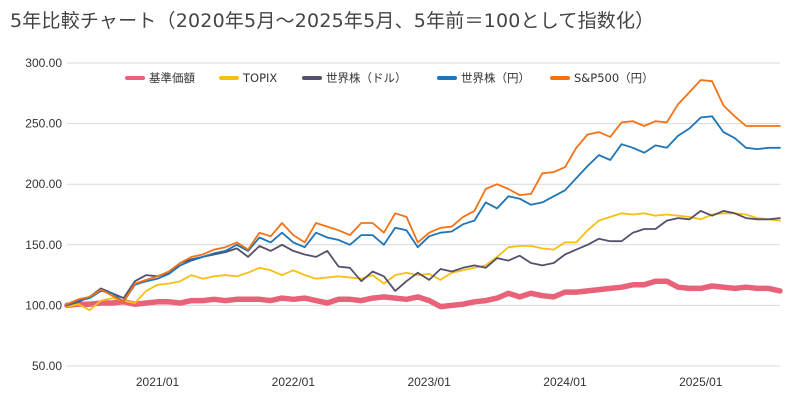  What do you see at coordinates (43, 184) in the screenshot?
I see `y-tick-label: 200.00` at bounding box center [43, 184].